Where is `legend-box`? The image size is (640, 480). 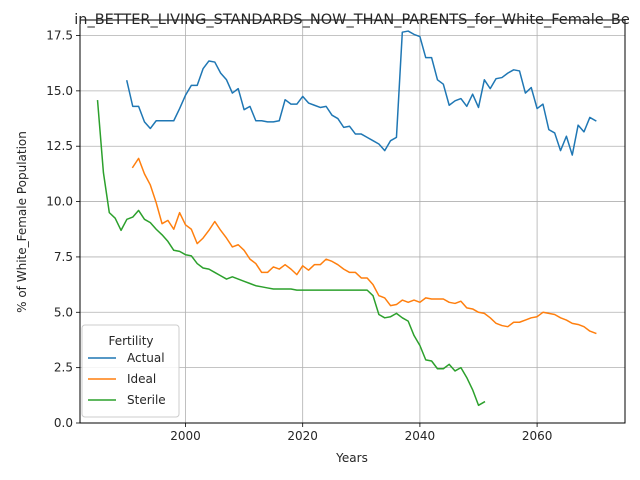
legend-box is located at coordinates (130, 371).